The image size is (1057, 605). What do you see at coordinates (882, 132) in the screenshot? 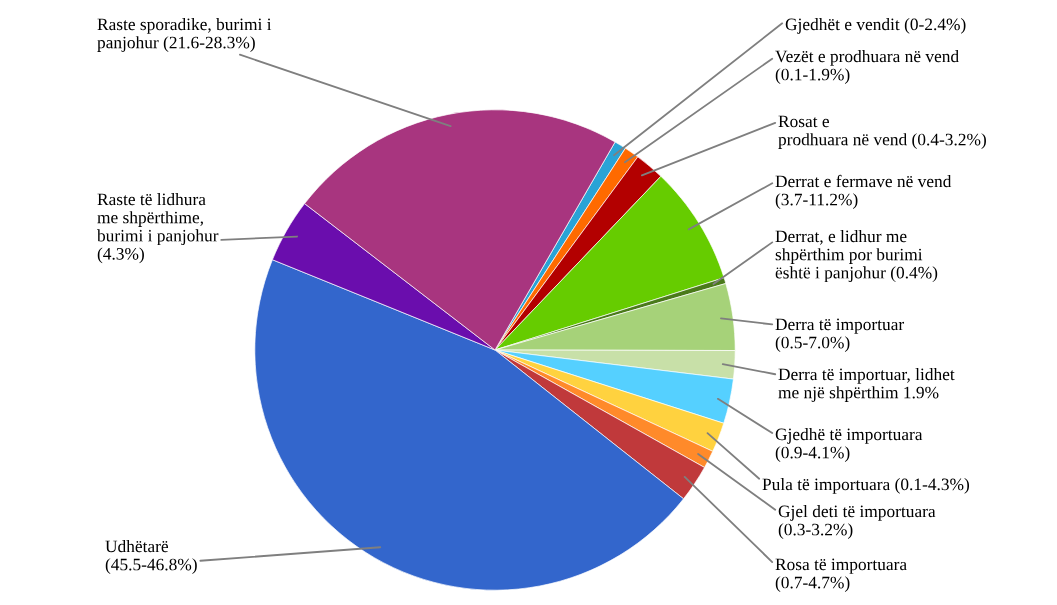
I see `slice-label: Rosat e prodhuara në vend (0.4-3.2%)` at bounding box center [882, 132].